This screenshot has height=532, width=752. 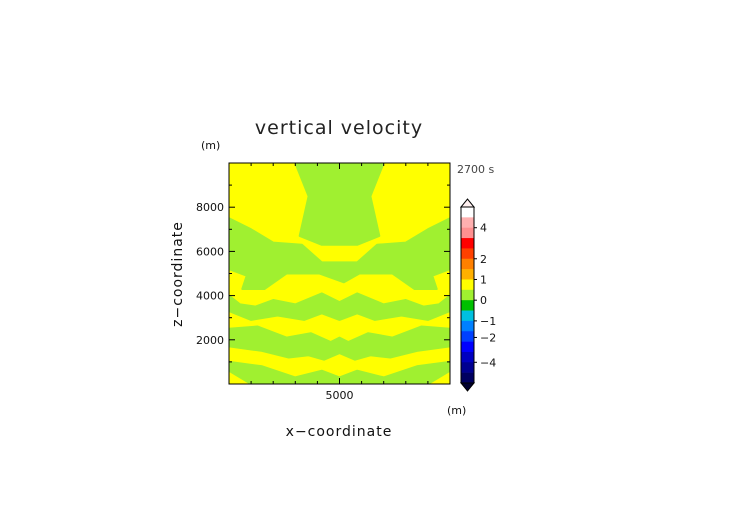 I want to click on colorbar-tick-label: 1, so click(x=483, y=279).